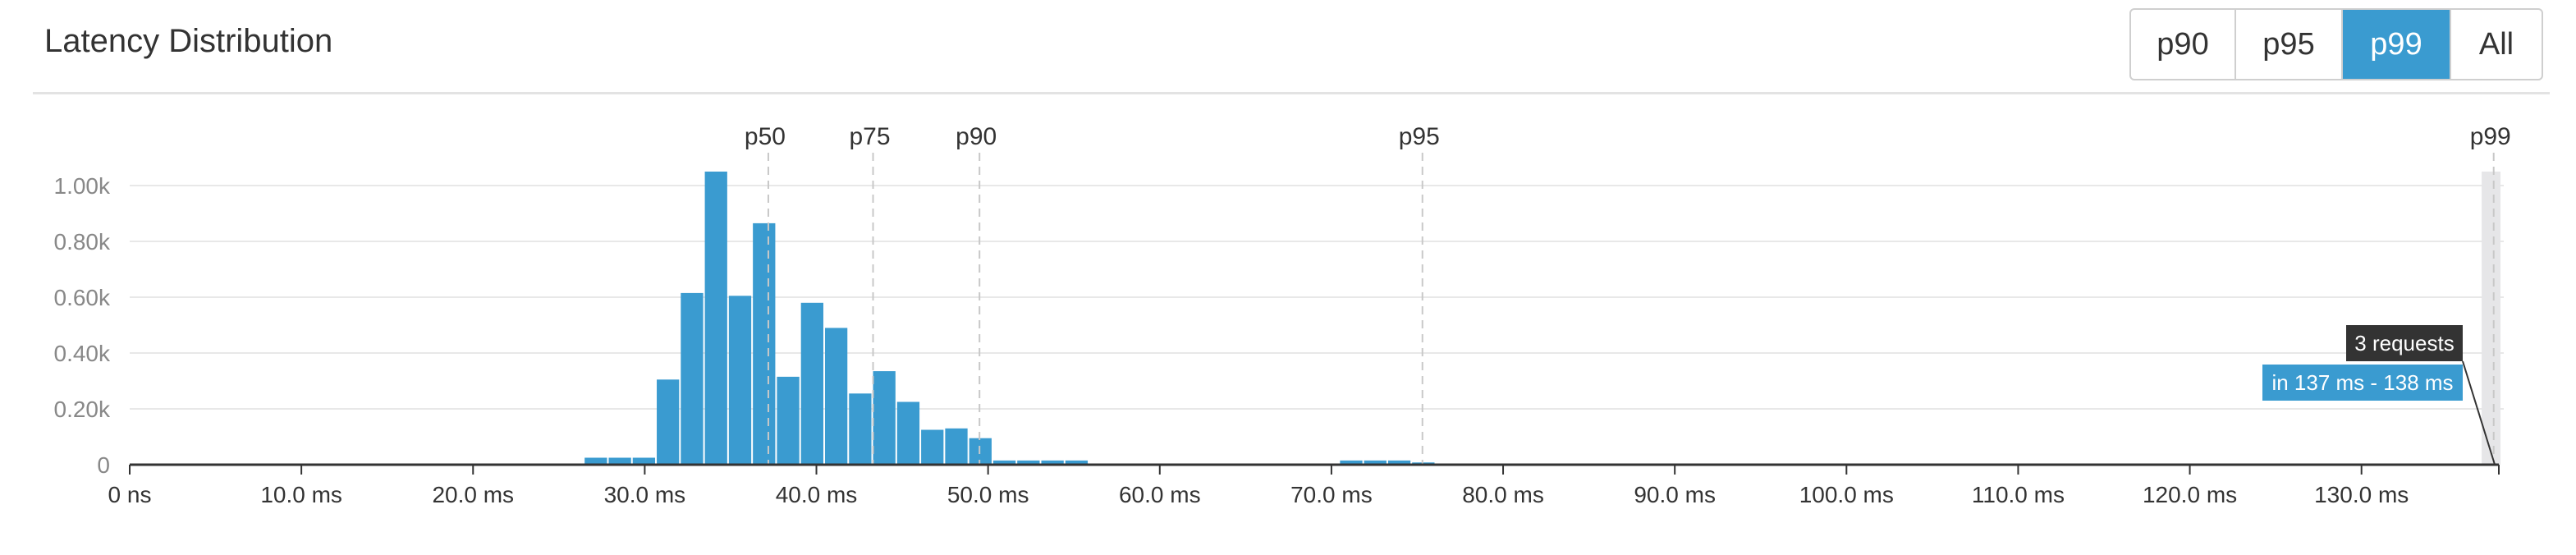 The width and height of the screenshot is (2576, 555). What do you see at coordinates (1503, 495) in the screenshot?
I see `x-tick-label: 80.0 ms` at bounding box center [1503, 495].